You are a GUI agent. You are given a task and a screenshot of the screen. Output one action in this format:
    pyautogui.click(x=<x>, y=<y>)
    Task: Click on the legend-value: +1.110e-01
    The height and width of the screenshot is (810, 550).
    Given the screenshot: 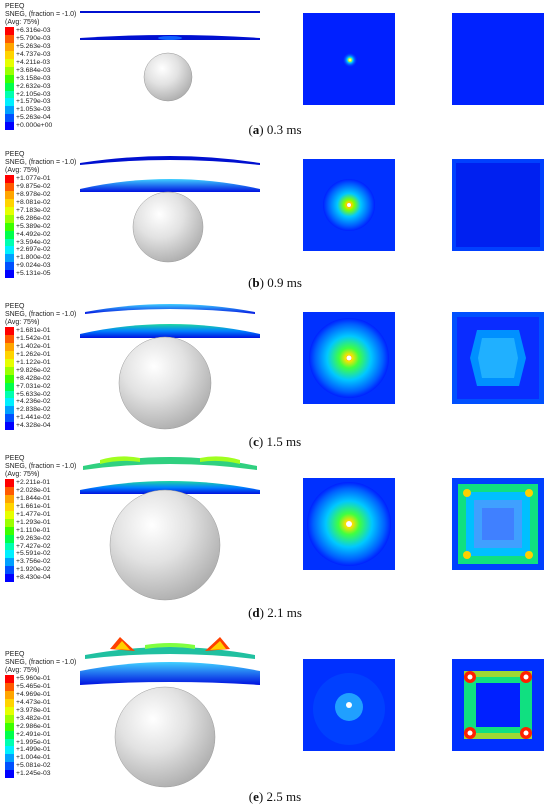 What is the action you would take?
    pyautogui.click(x=33, y=530)
    